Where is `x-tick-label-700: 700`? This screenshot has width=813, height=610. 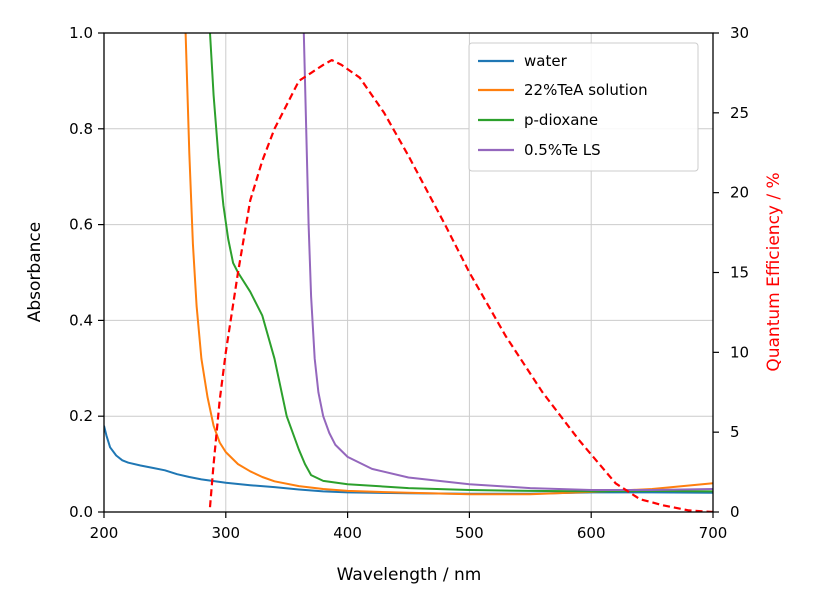 x-tick-label-700: 700 is located at coordinates (713, 533).